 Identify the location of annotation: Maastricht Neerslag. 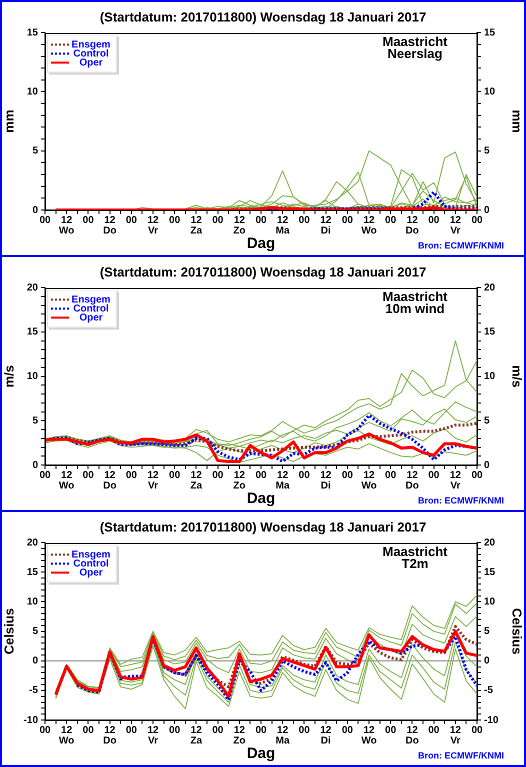
(415, 48).